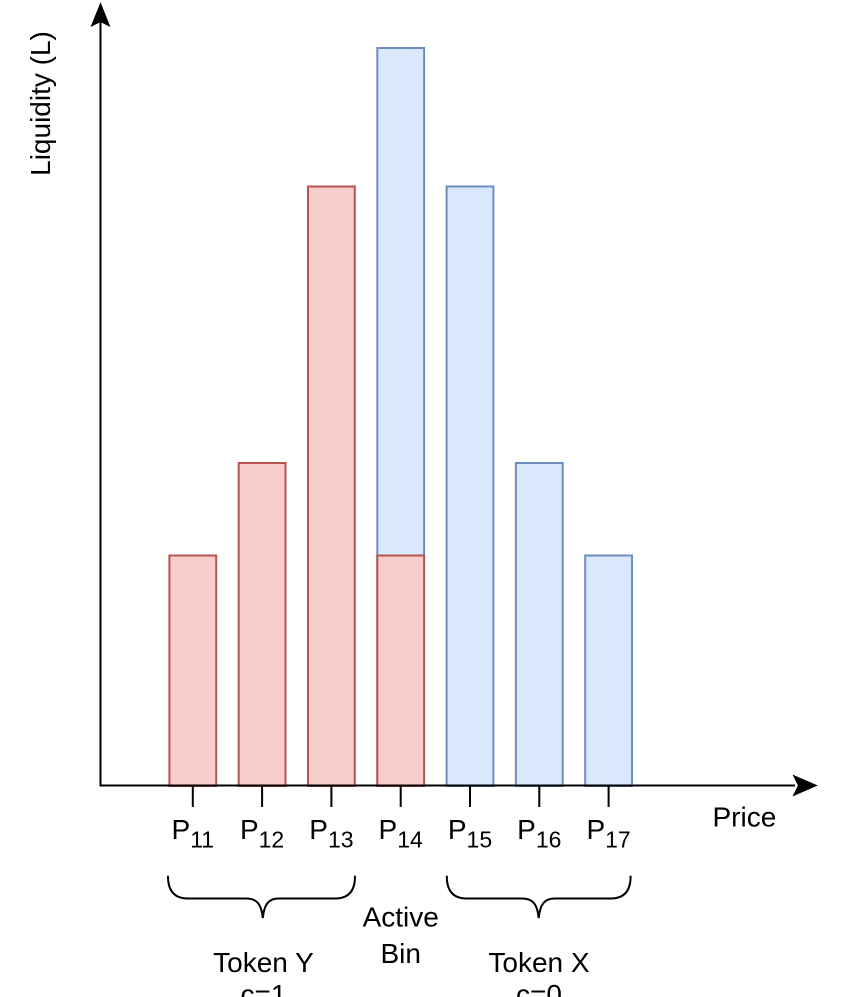  What do you see at coordinates (539, 988) in the screenshot?
I see `svg-text: c=0` at bounding box center [539, 988].